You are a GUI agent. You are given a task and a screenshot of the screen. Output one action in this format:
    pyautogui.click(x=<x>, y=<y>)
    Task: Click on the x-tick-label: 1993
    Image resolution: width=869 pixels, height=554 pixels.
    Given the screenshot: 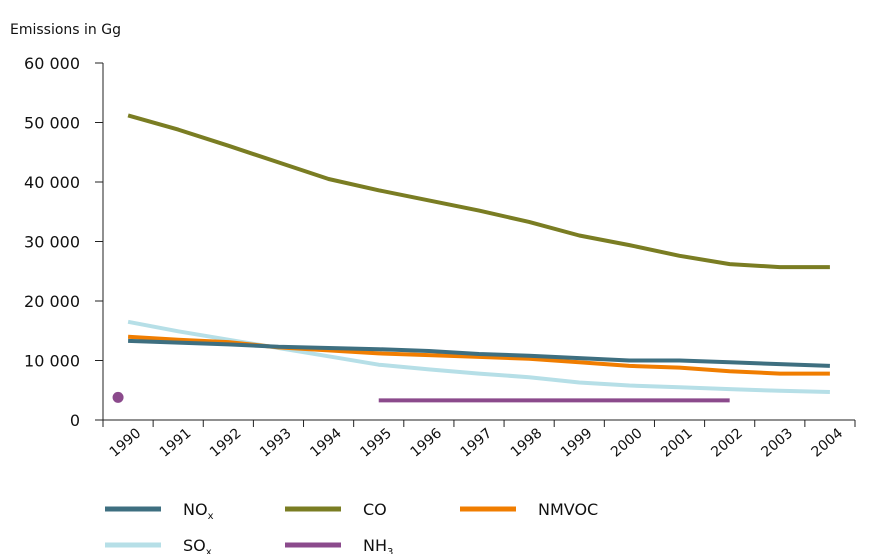 What is the action you would take?
    pyautogui.click(x=276, y=442)
    